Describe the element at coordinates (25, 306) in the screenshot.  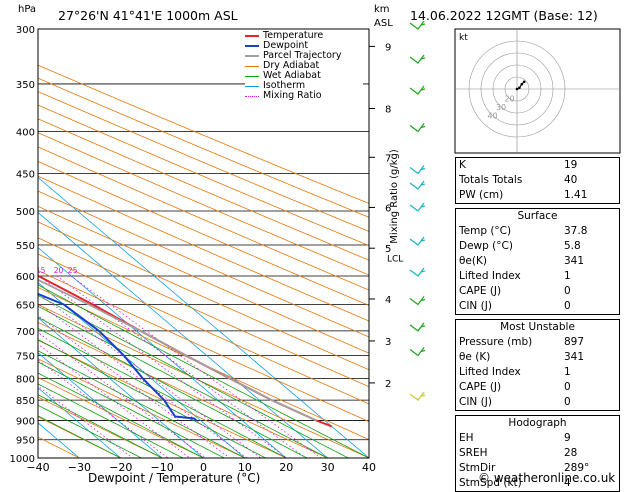
I see `pressure-tick-label: 650` at that location.